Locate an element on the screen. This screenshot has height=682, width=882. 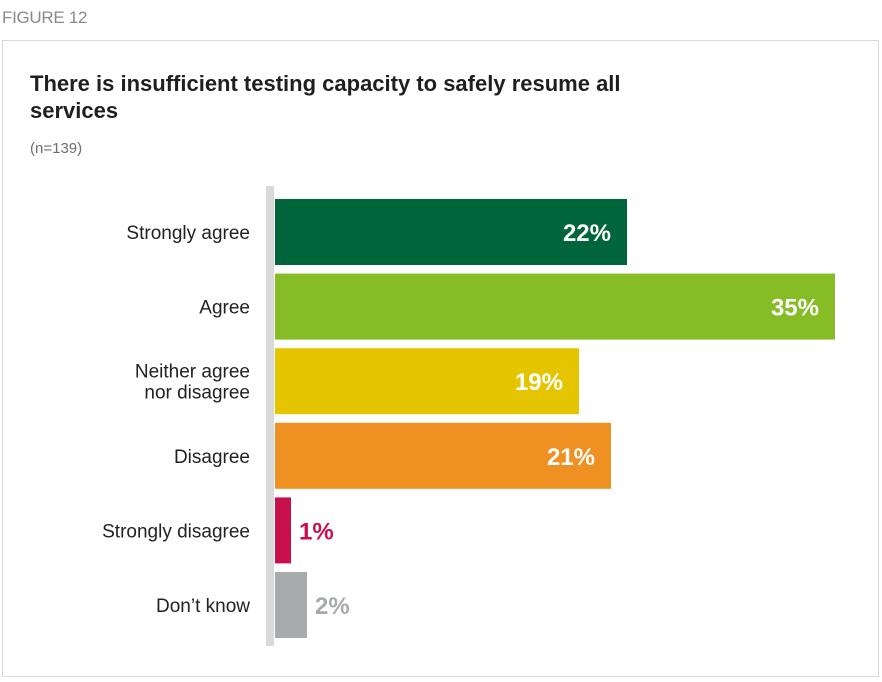
data-label: 19% is located at coordinates (539, 382).